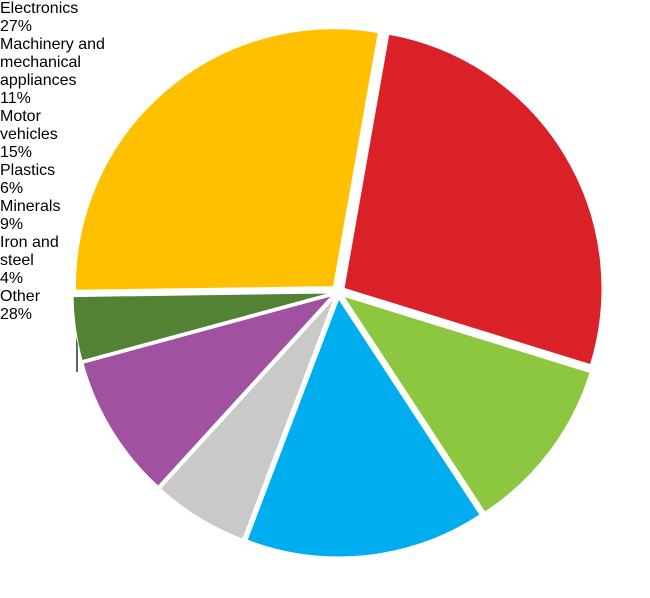 Image resolution: width=650 pixels, height=598 pixels. I want to click on category-label: Iron and steel, so click(29, 251).